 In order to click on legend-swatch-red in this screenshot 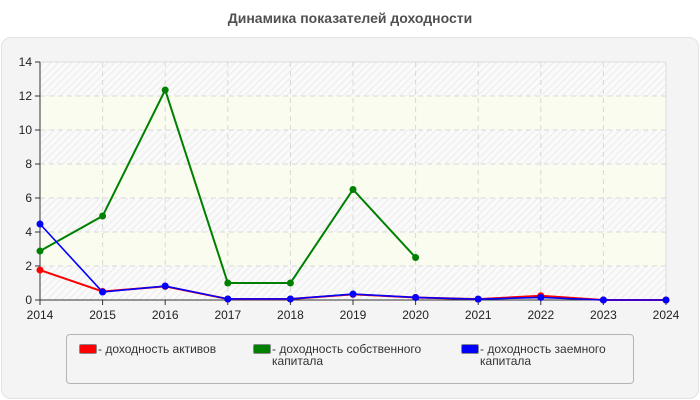, I will do `click(88, 349)`.